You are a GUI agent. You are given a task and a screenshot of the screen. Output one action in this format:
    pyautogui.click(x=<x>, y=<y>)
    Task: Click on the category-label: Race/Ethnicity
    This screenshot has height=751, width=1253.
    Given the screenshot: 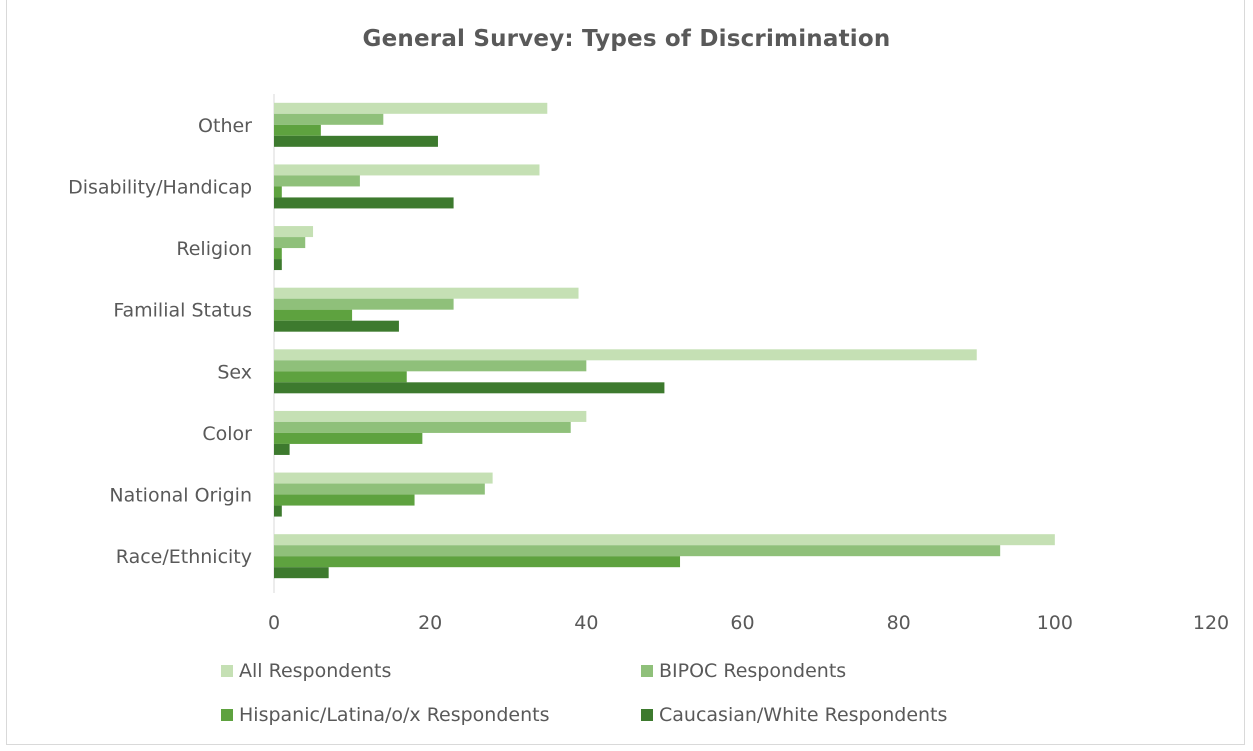 What is the action you would take?
    pyautogui.click(x=184, y=557)
    